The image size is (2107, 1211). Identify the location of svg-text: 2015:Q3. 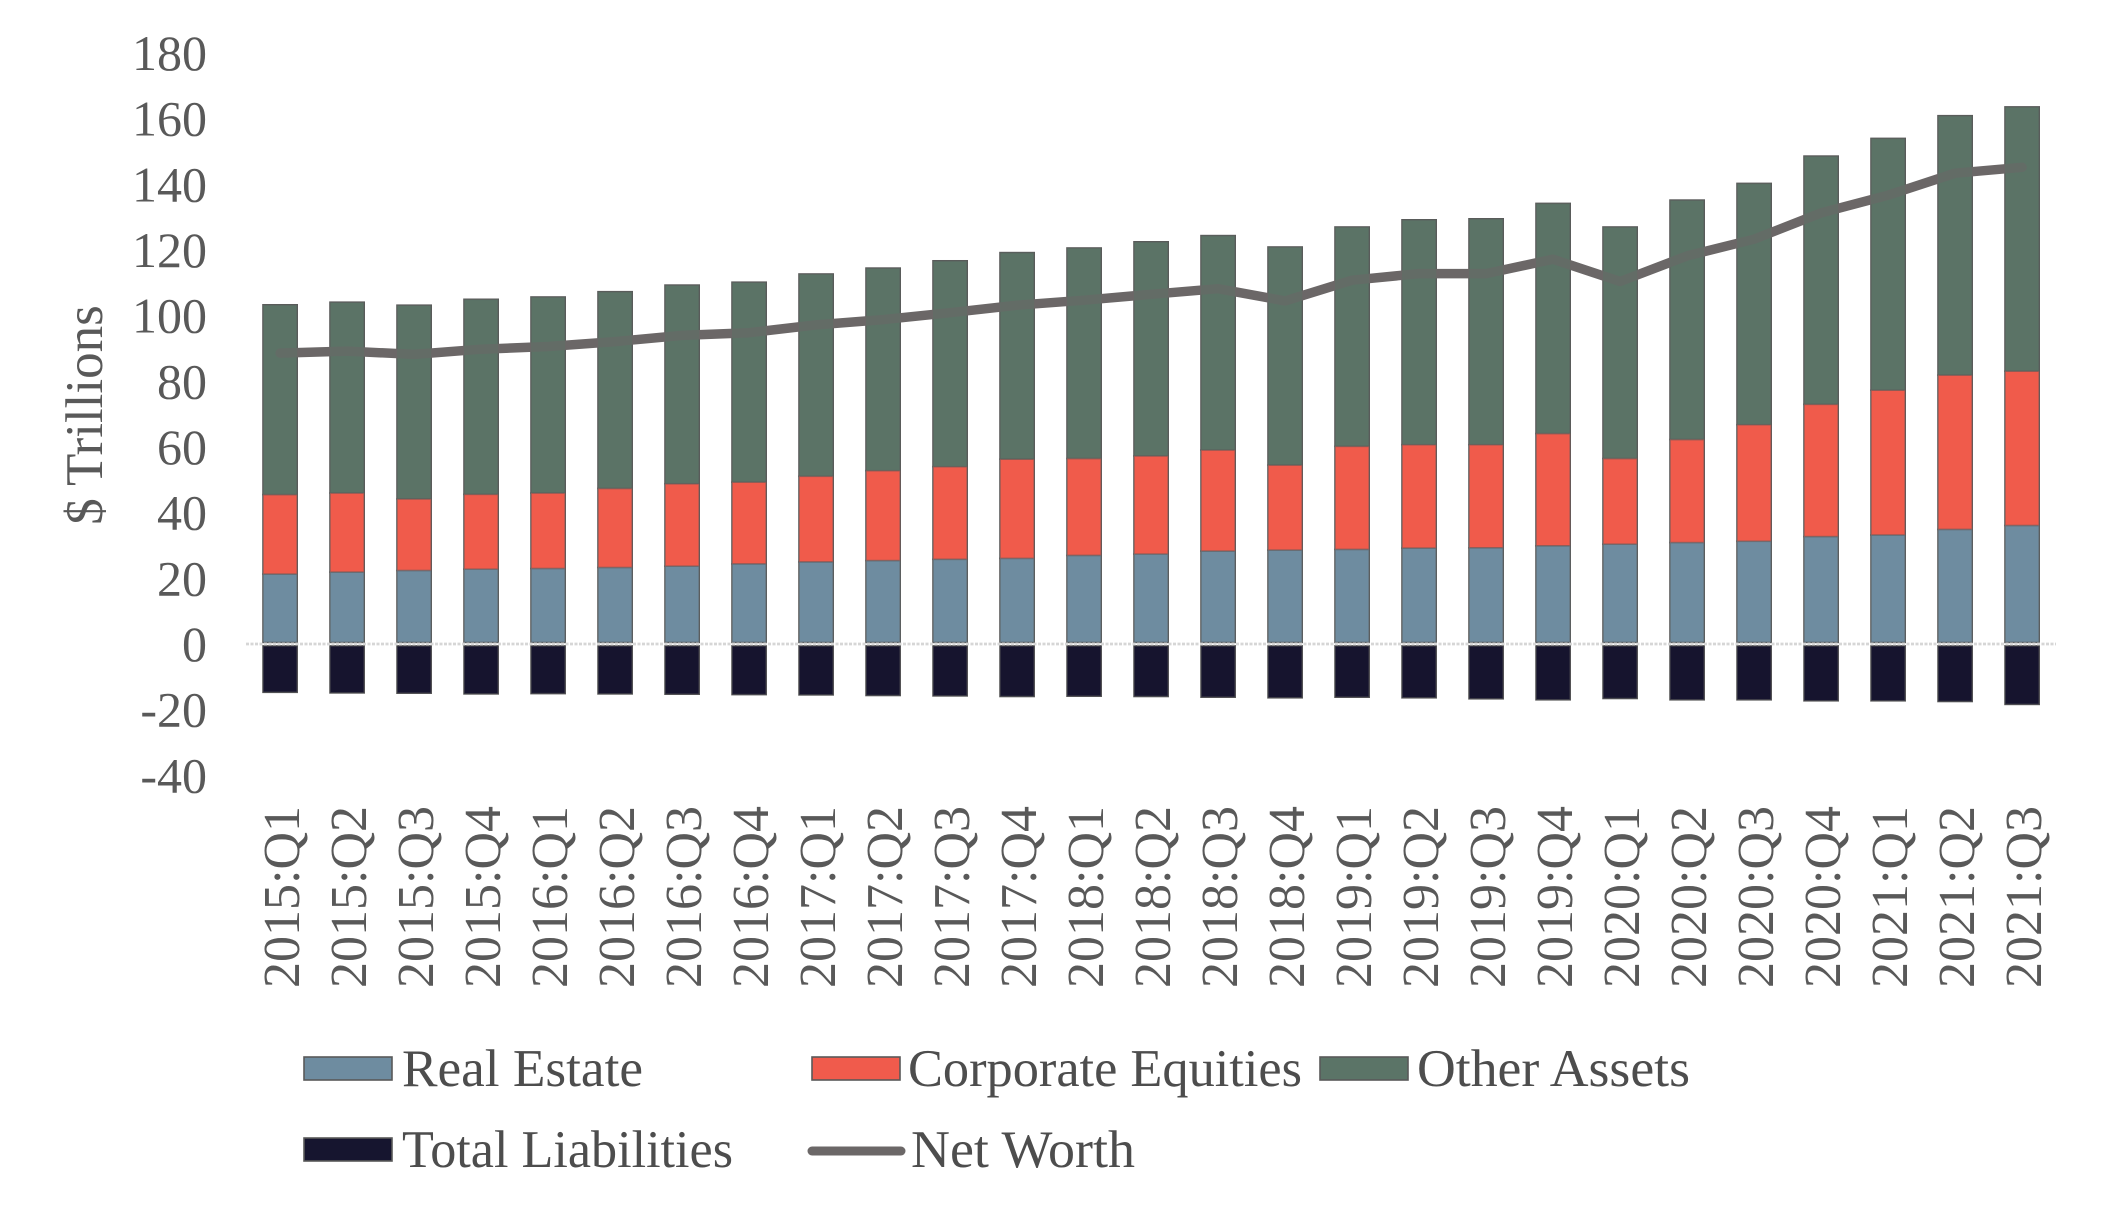
(416, 897).